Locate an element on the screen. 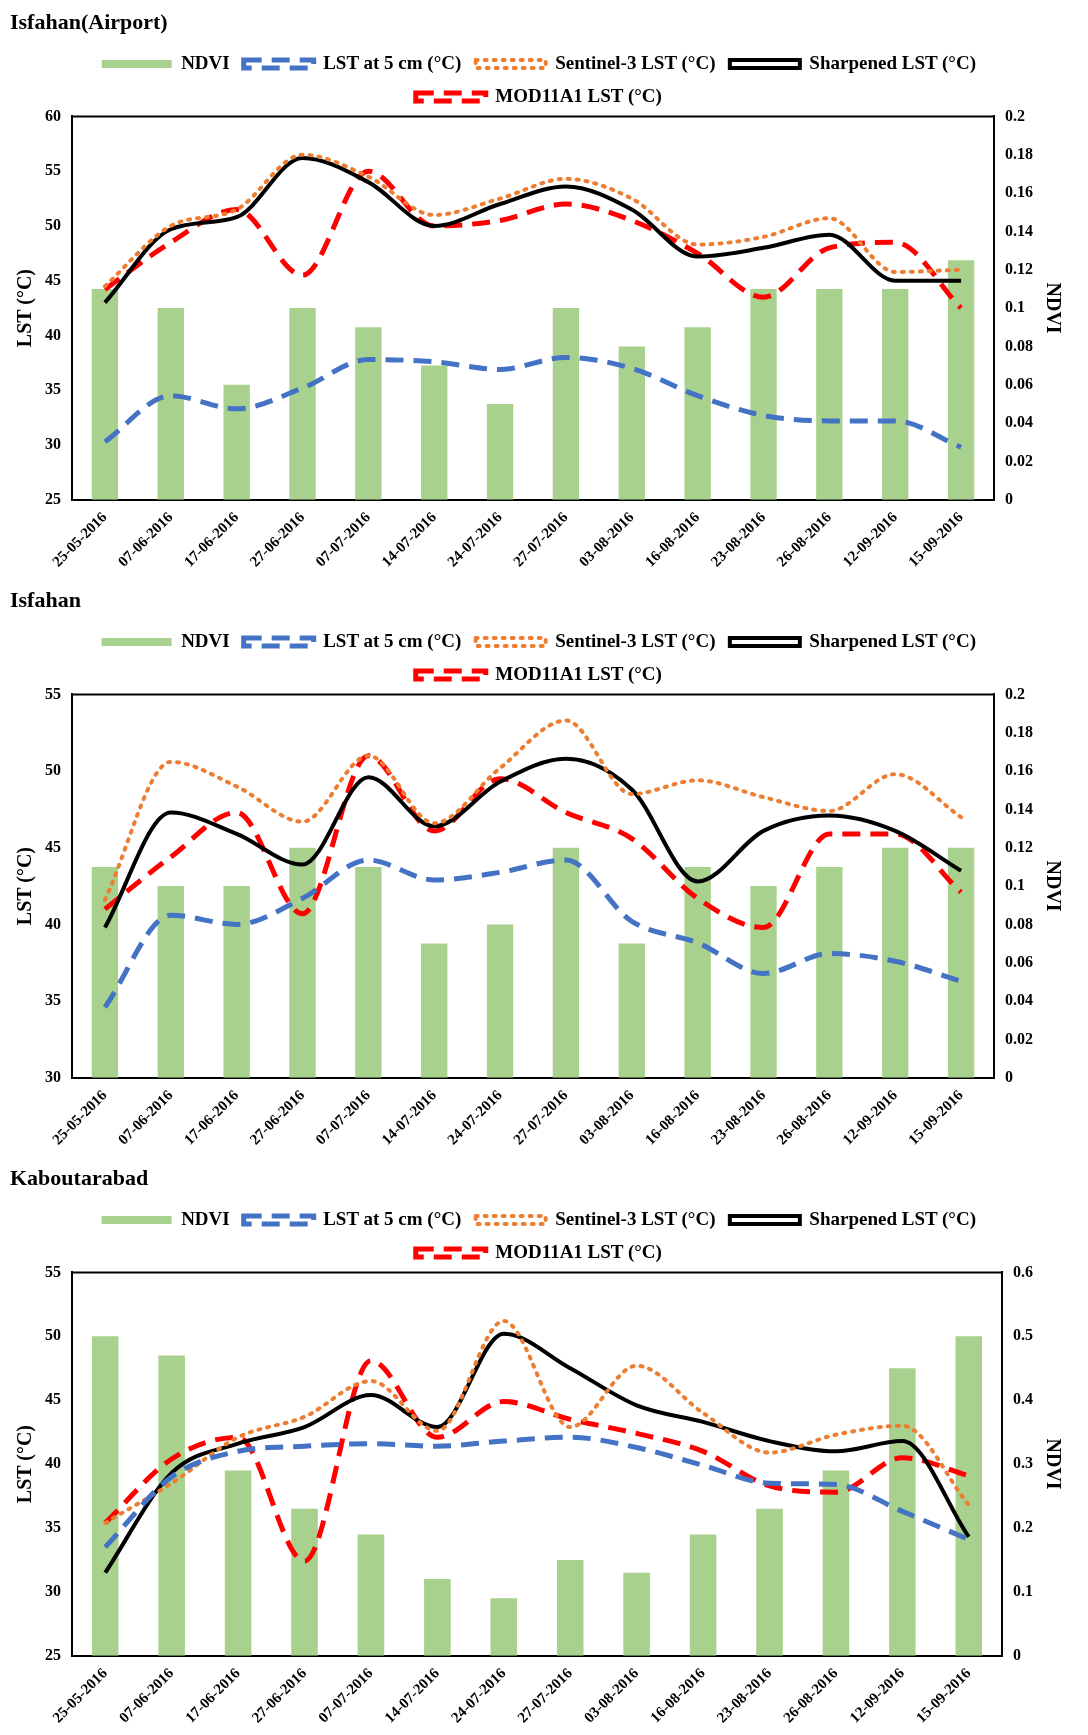 This screenshot has width=1088, height=1735. y2-tick-label: 0.6 is located at coordinates (1023, 1271).